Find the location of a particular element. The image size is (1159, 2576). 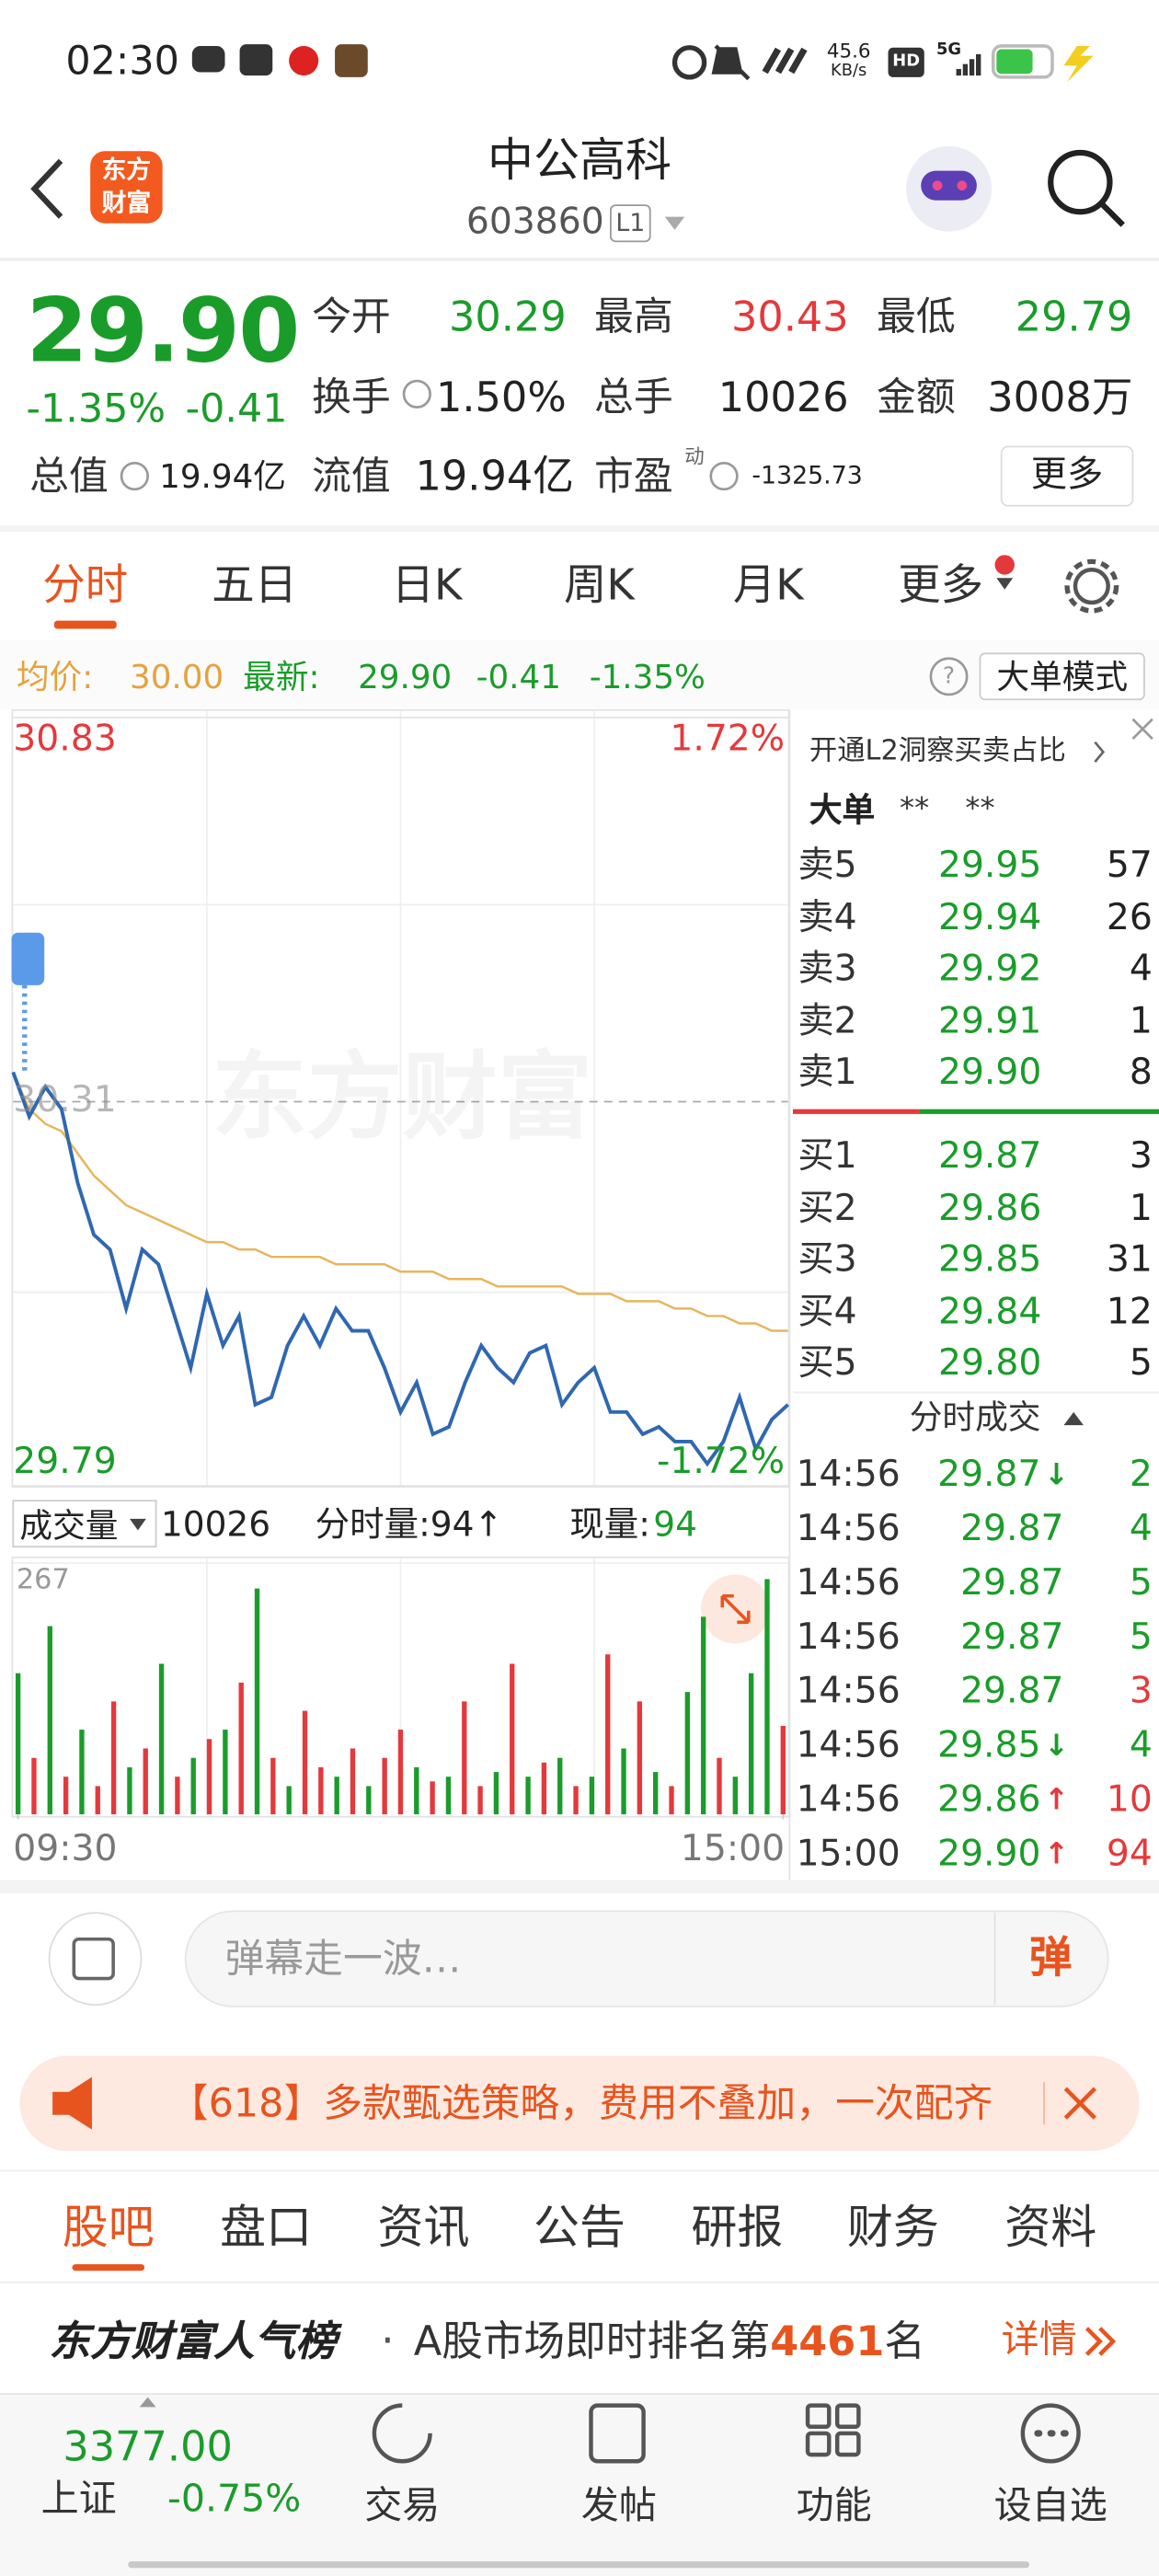

summary-change-pct: -1.35% is located at coordinates (647, 676).